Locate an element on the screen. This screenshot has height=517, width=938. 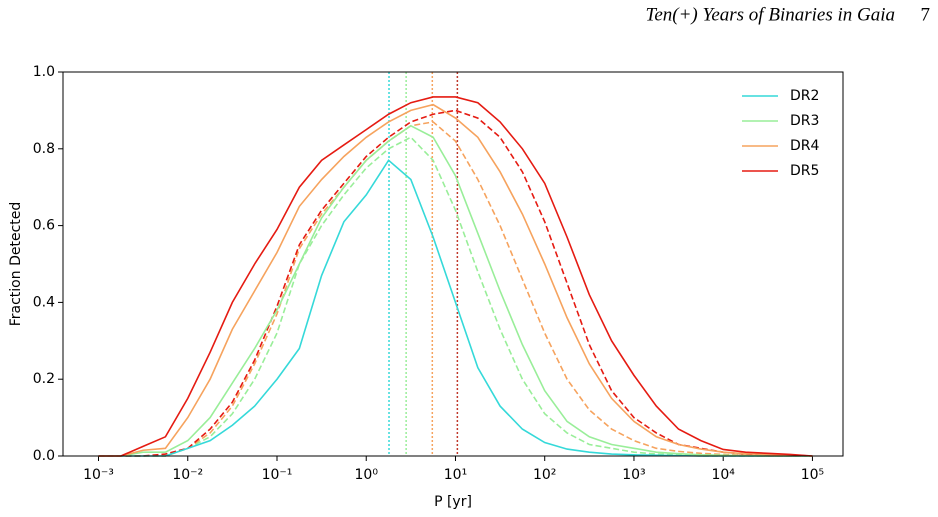
x-tick-label: 10² is located at coordinates (544, 475).